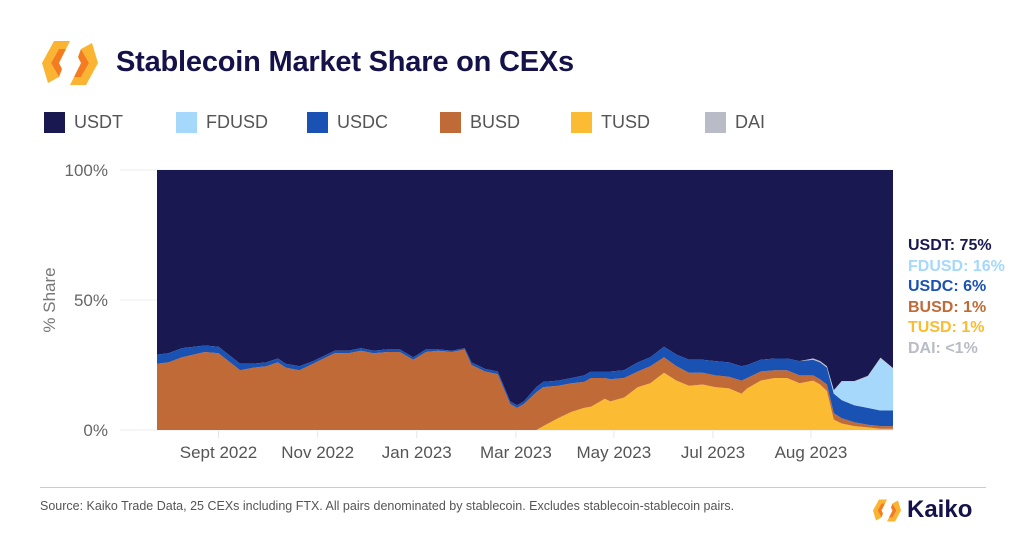 This screenshot has height=546, width=1024. I want to click on x-tick-label: Sept 2022, so click(219, 452).